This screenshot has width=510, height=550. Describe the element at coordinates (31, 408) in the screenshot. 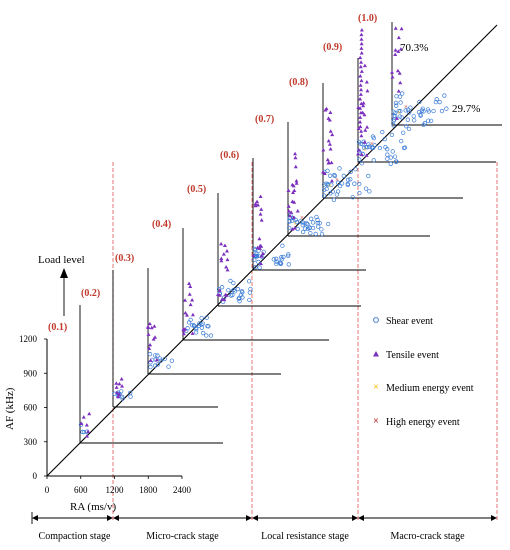

I see `y-tick-label: 600` at that location.